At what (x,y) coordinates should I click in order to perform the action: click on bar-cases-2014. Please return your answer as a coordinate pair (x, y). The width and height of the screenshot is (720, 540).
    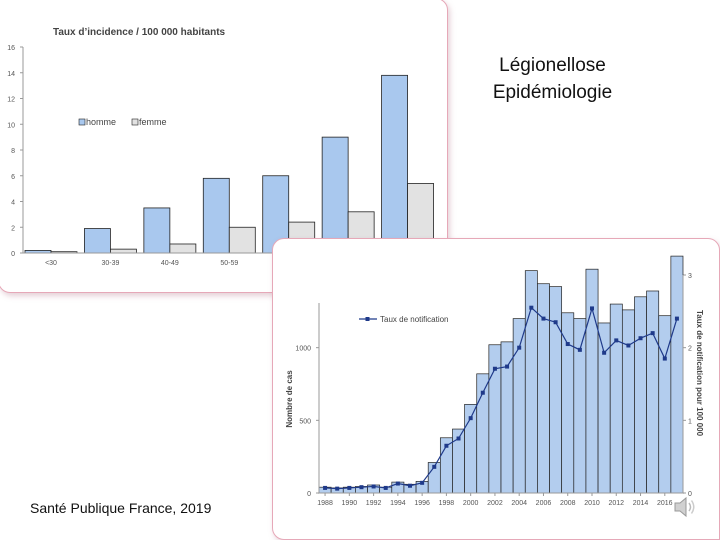
    Looking at the image, I should click on (640, 395).